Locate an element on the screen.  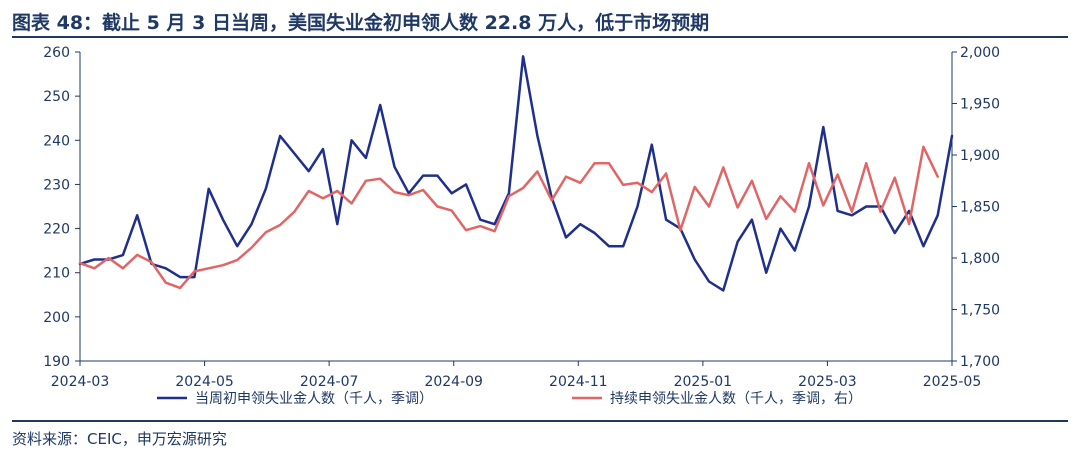
x-tick-label: 2024-11 is located at coordinates (578, 382).